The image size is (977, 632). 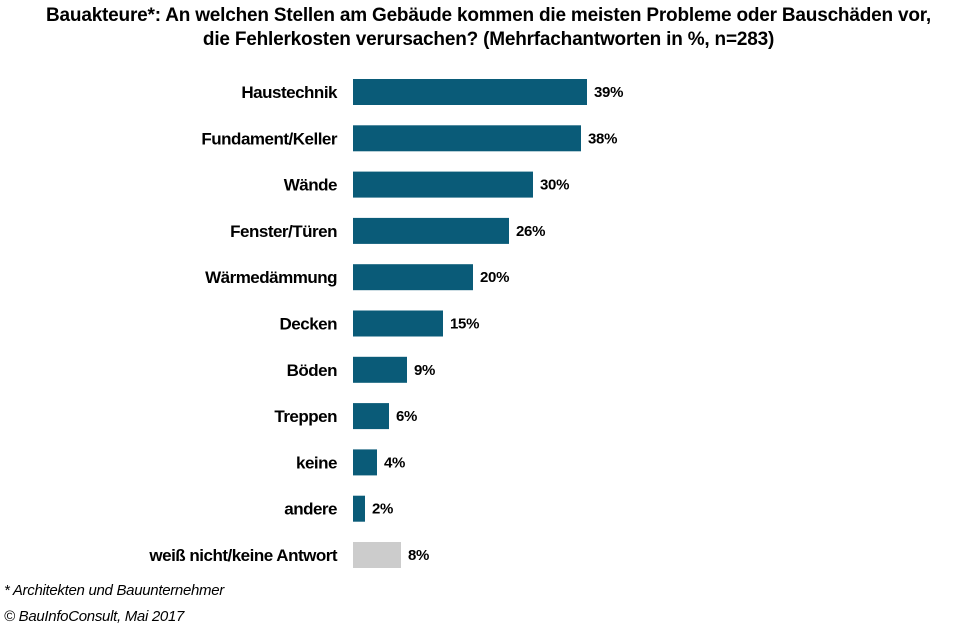 What do you see at coordinates (380, 369) in the screenshot?
I see `bar-boeden` at bounding box center [380, 369].